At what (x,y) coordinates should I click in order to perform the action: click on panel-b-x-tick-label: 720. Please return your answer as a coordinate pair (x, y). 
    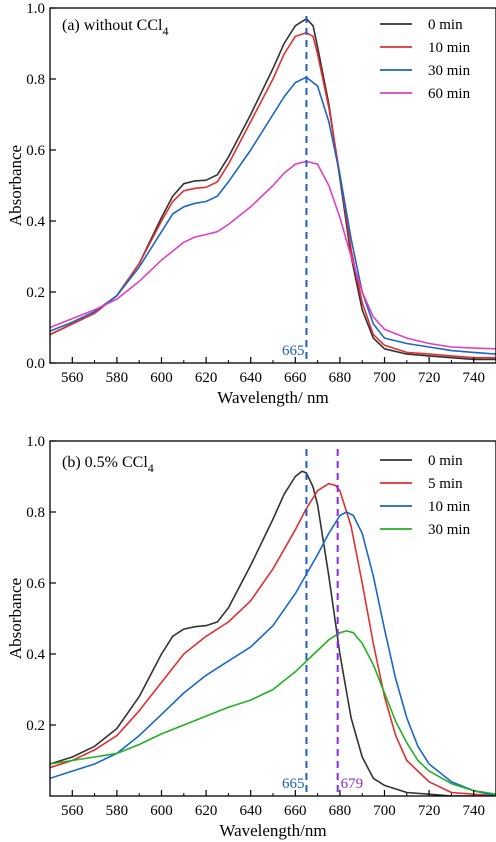
    Looking at the image, I should click on (429, 811).